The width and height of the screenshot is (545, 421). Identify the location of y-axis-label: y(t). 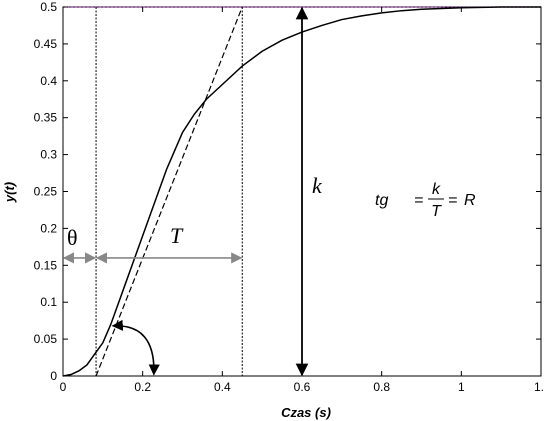
(9, 192).